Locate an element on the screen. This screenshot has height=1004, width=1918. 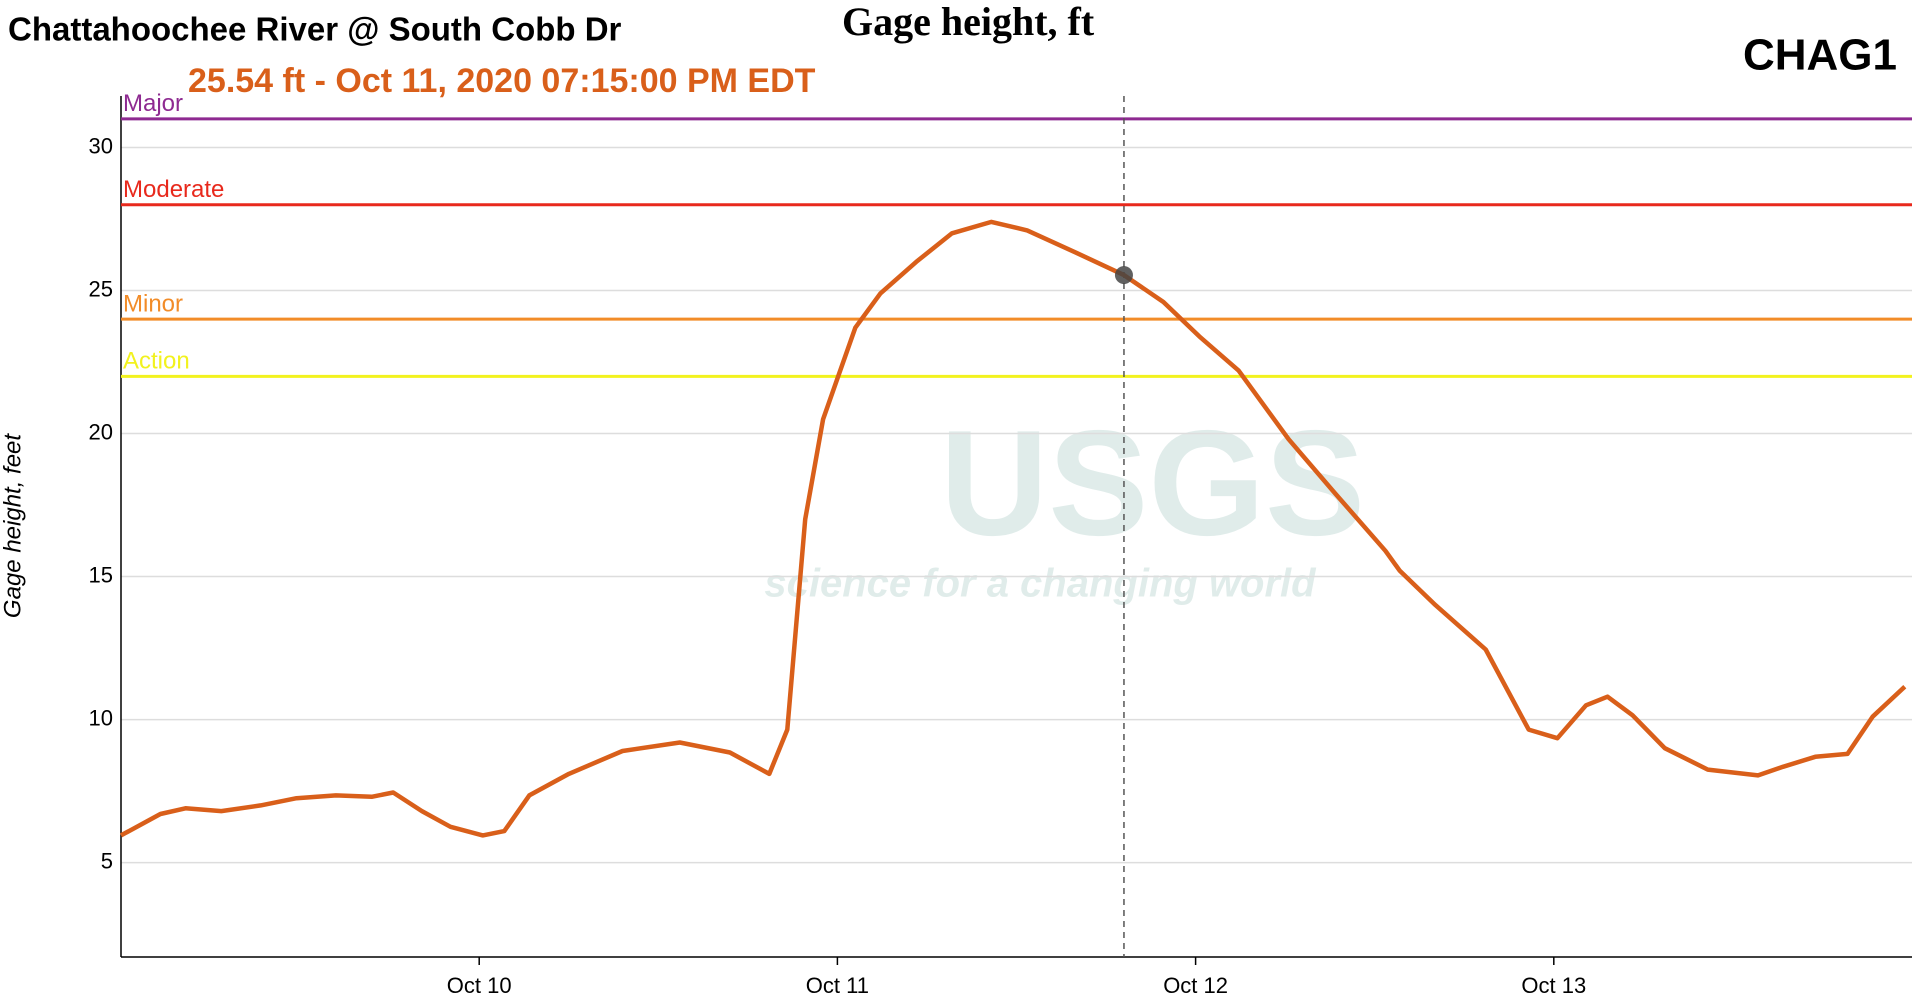
chart-subtitle: Gage height, ft is located at coordinates (968, 22).